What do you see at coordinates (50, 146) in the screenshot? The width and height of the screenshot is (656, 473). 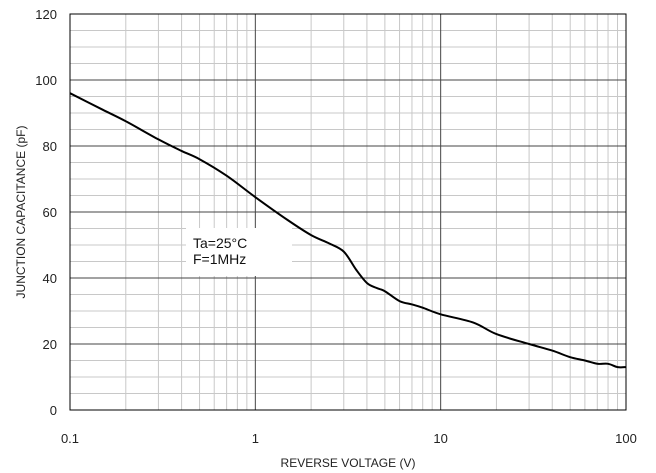 I see `y-tick-label: 80` at bounding box center [50, 146].